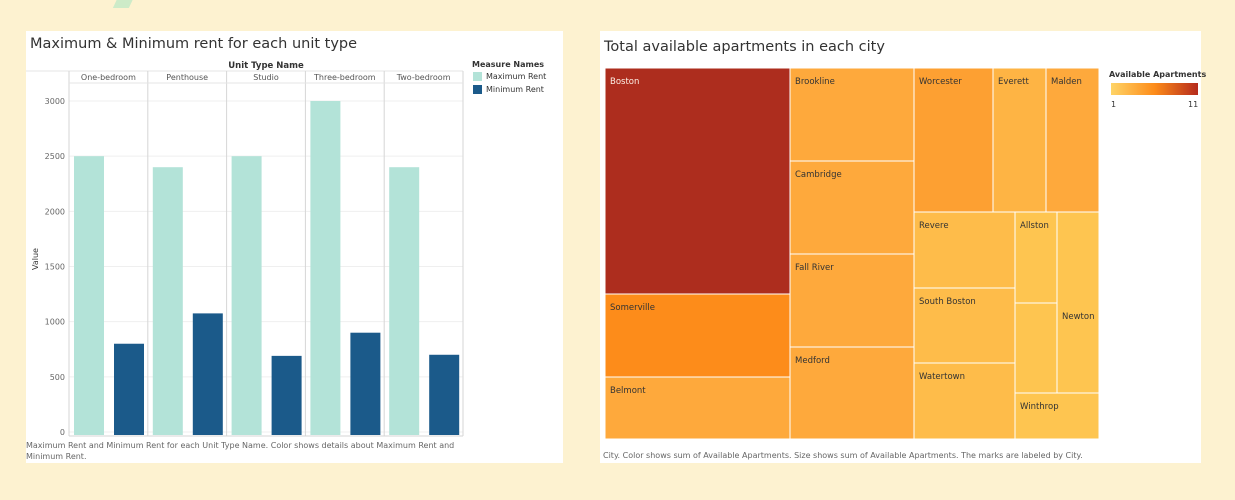 This screenshot has height=500, width=1235. I want to click on treemap-cell-belmont, so click(697, 408).